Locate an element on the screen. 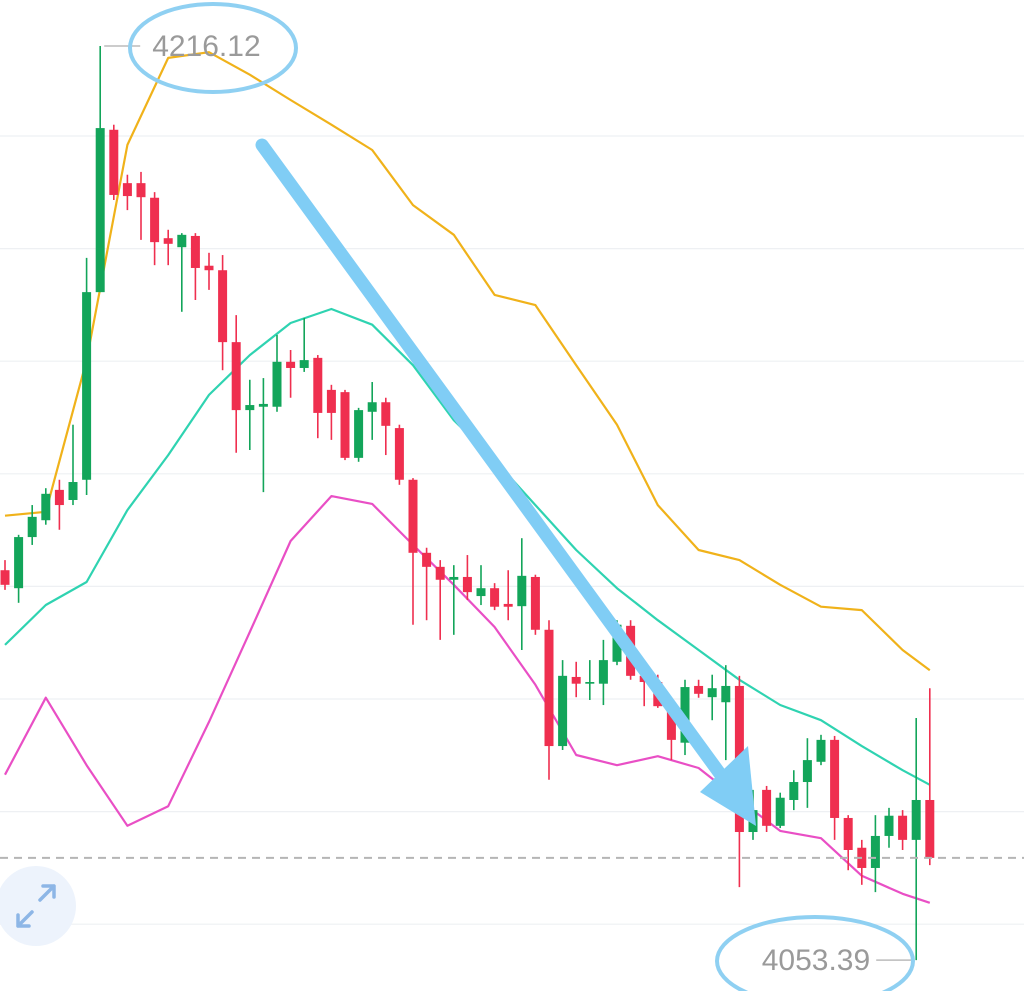 This screenshot has height=991, width=1024. expand-icon is located at coordinates (36, 906).